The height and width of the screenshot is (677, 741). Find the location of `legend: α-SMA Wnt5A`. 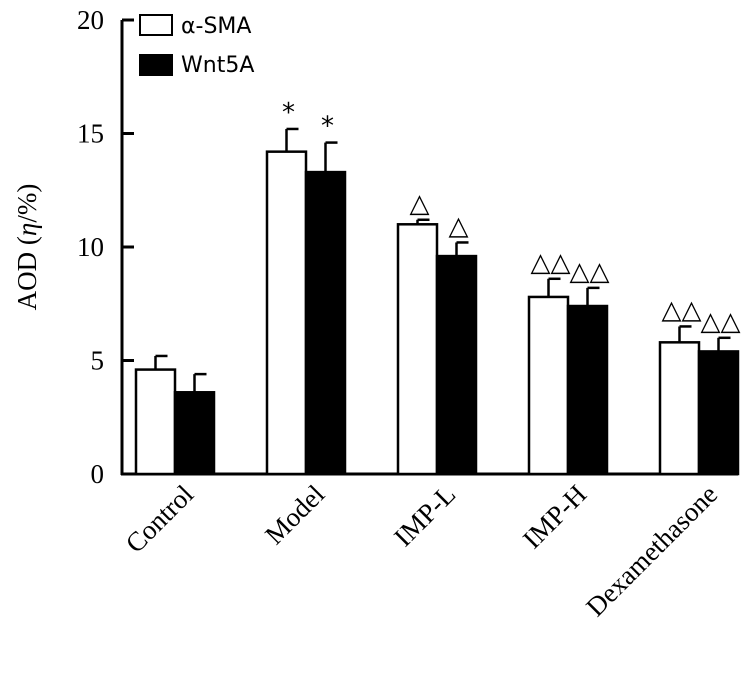

legend: α-SMA Wnt5A is located at coordinates (196, 46).